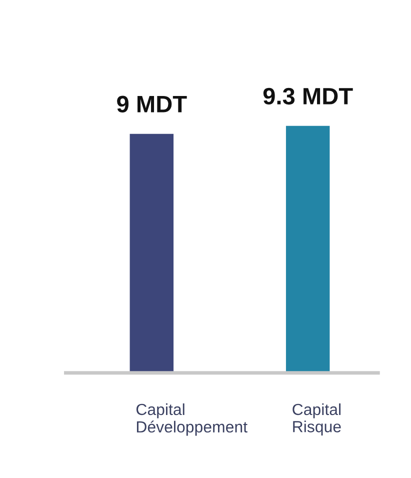  What do you see at coordinates (308, 96) in the screenshot?
I see `data-label: 9.3 MDT` at bounding box center [308, 96].